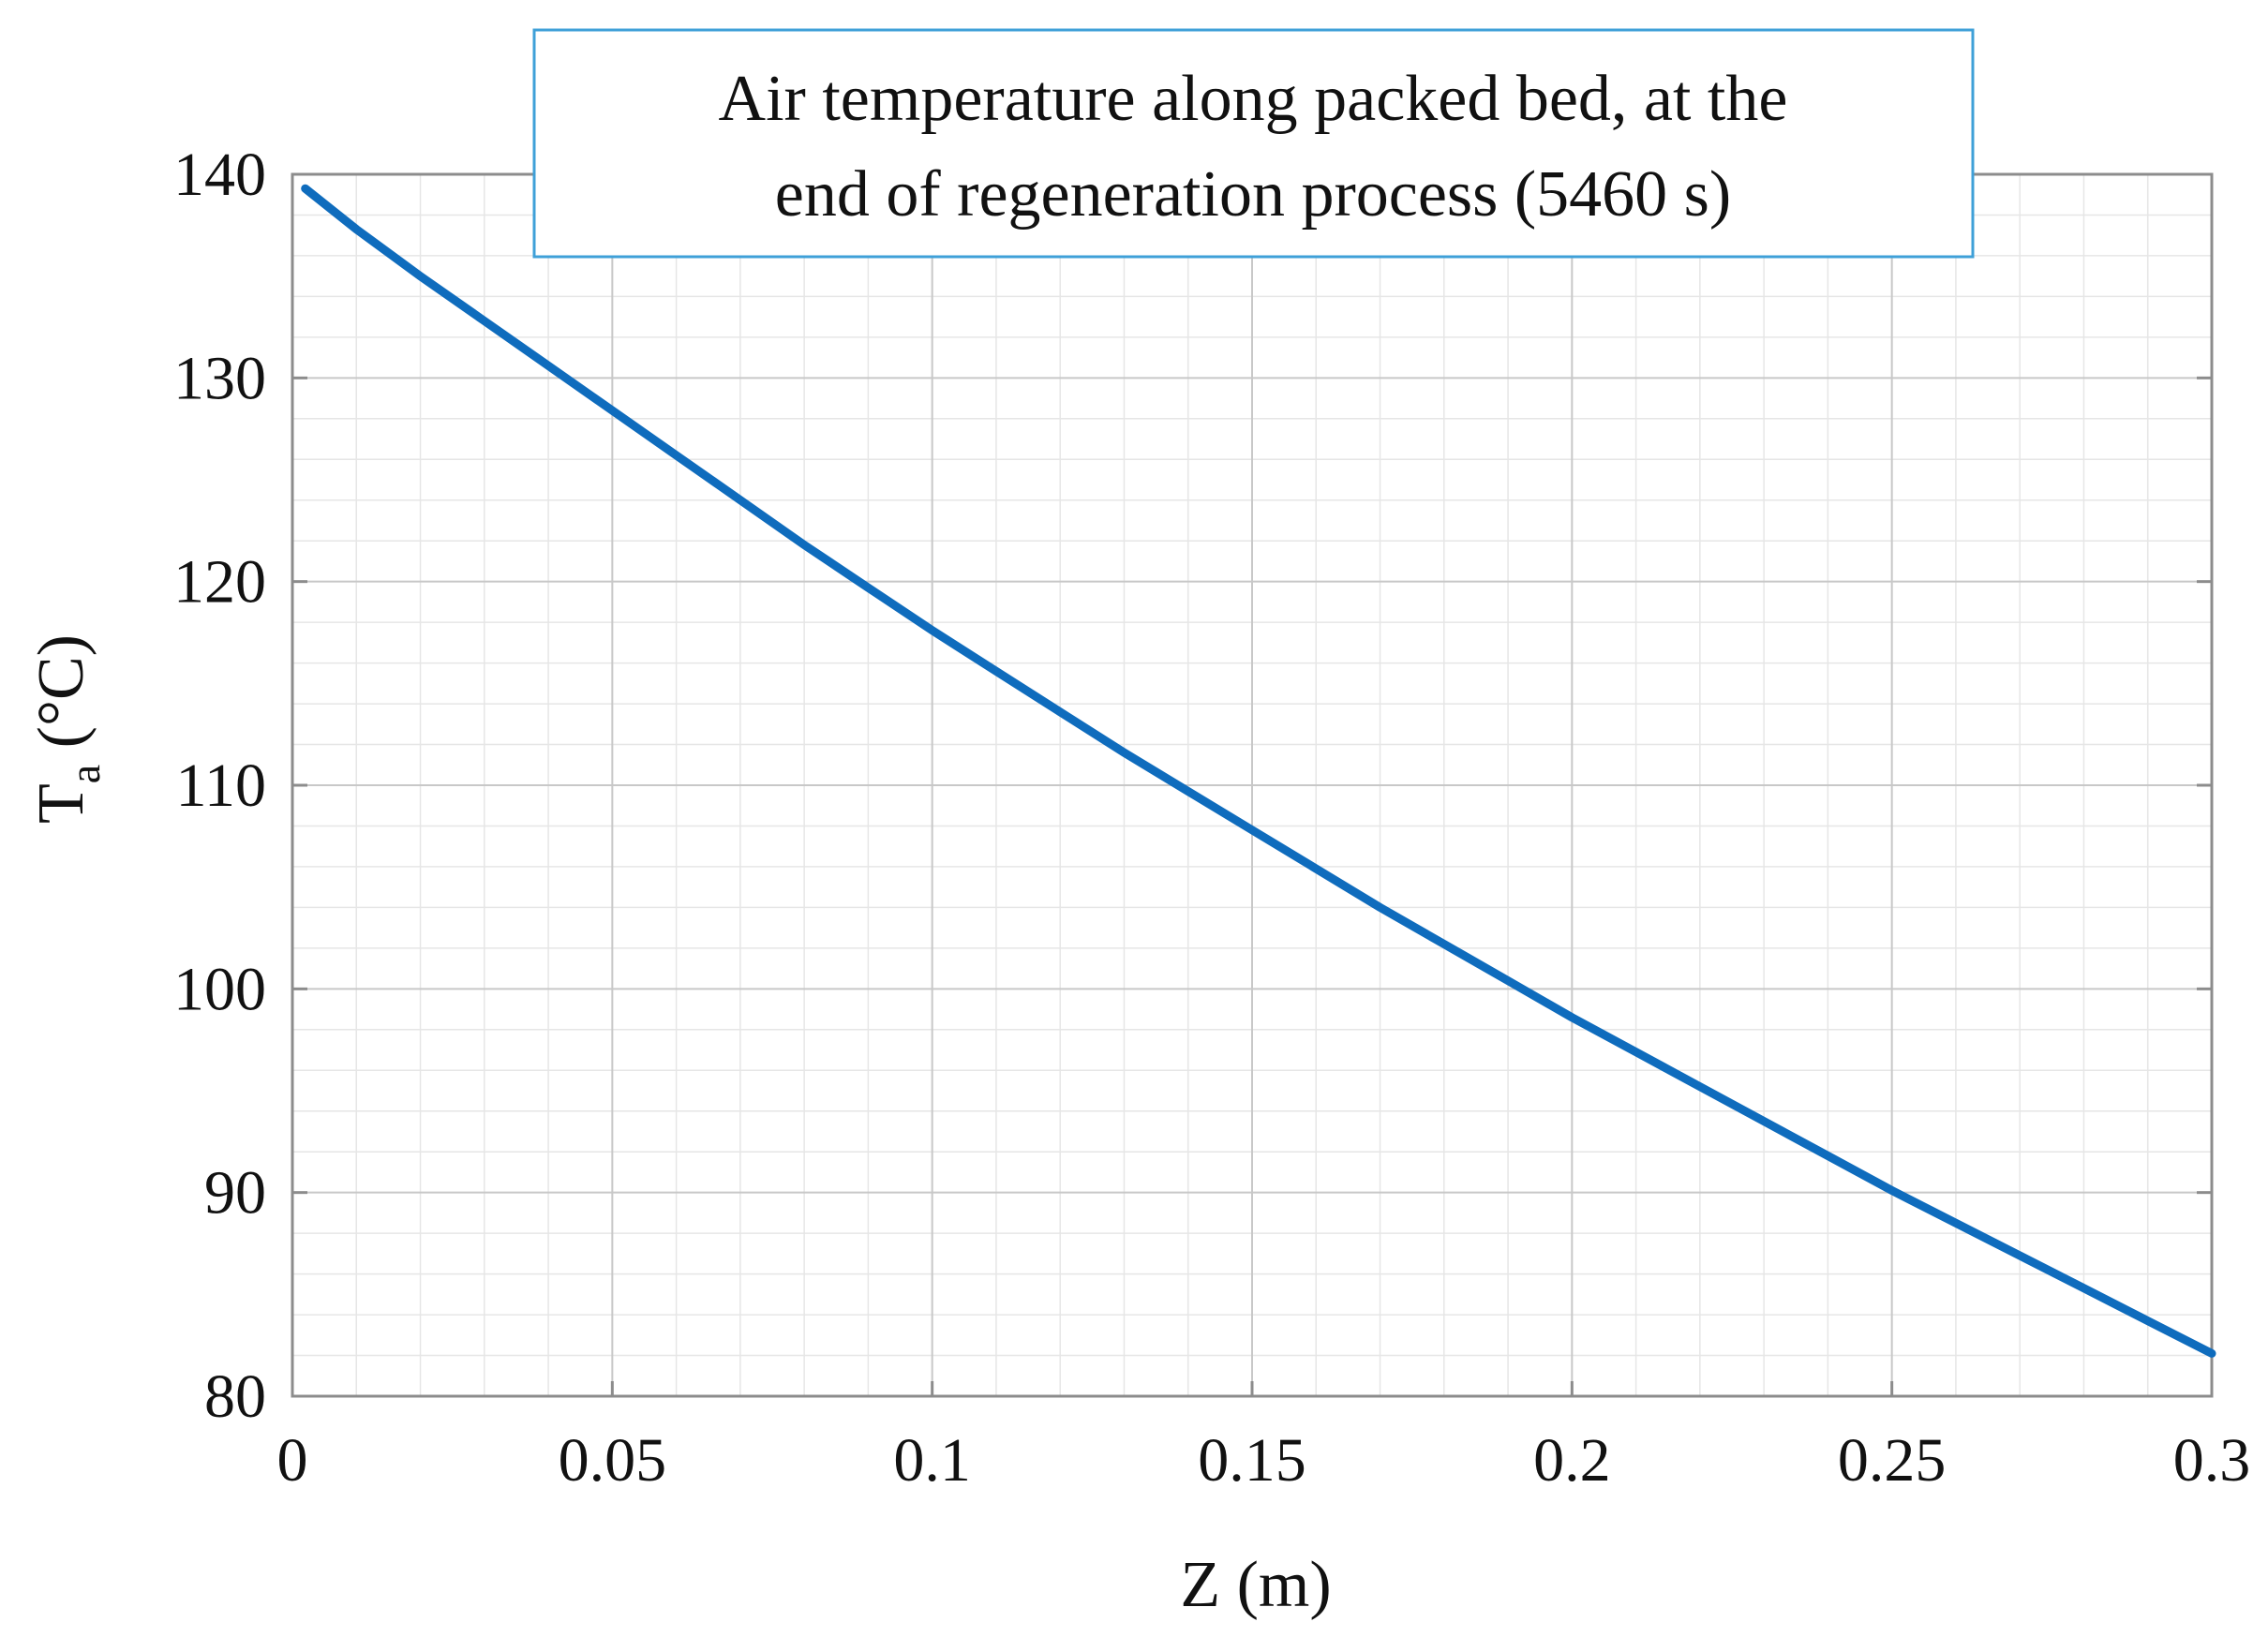 This screenshot has width=2268, height=1637. I want to click on x-tick-labels: 0 0.05 0.1 0.15 0.2 0.25 0.3, so click(1264, 1460).